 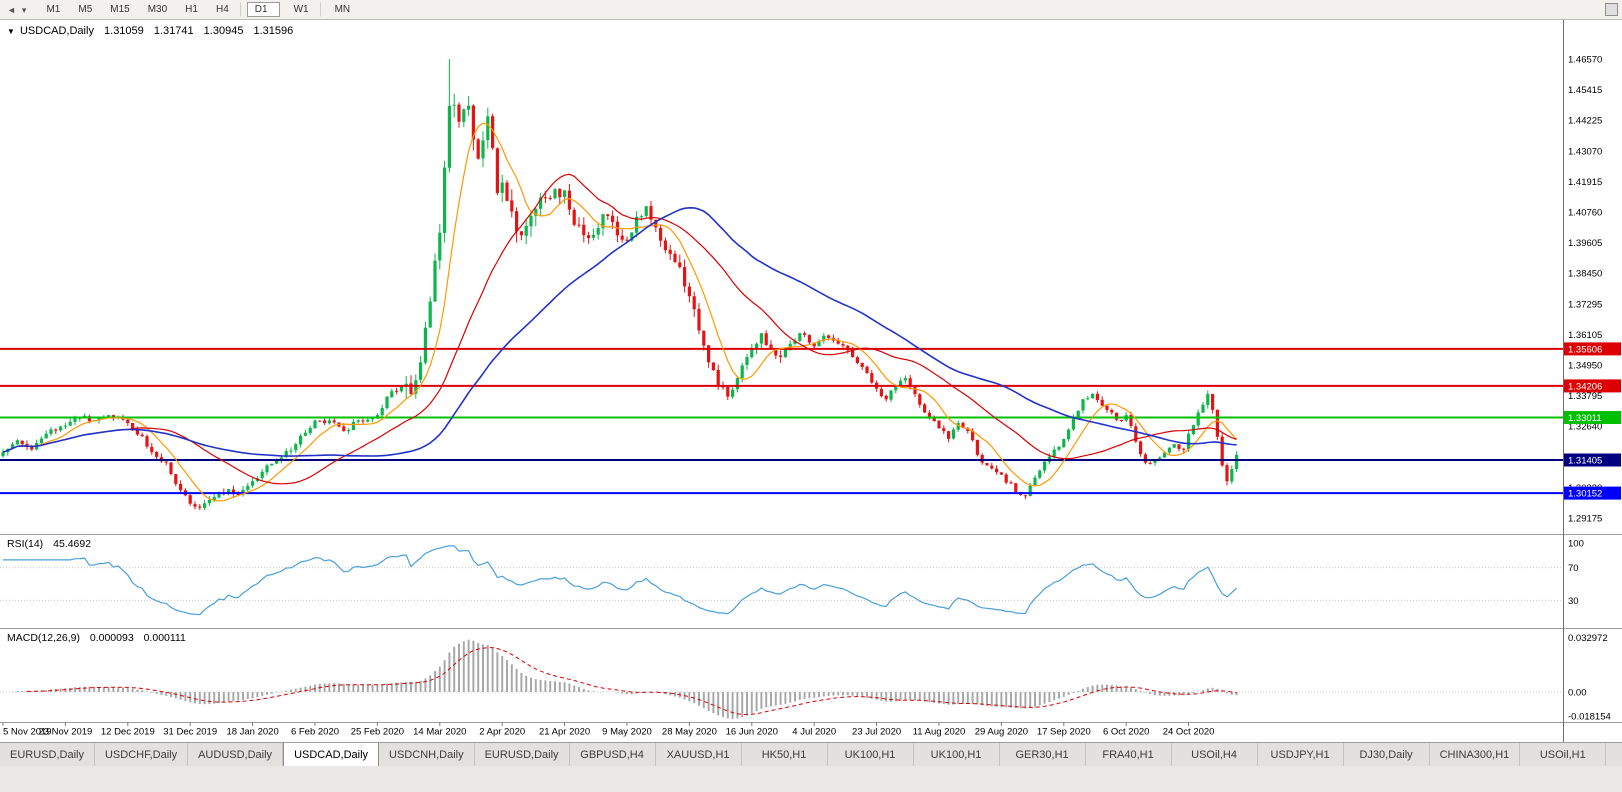 What do you see at coordinates (343, 9) in the screenshot?
I see `timeframe-button: MN` at bounding box center [343, 9].